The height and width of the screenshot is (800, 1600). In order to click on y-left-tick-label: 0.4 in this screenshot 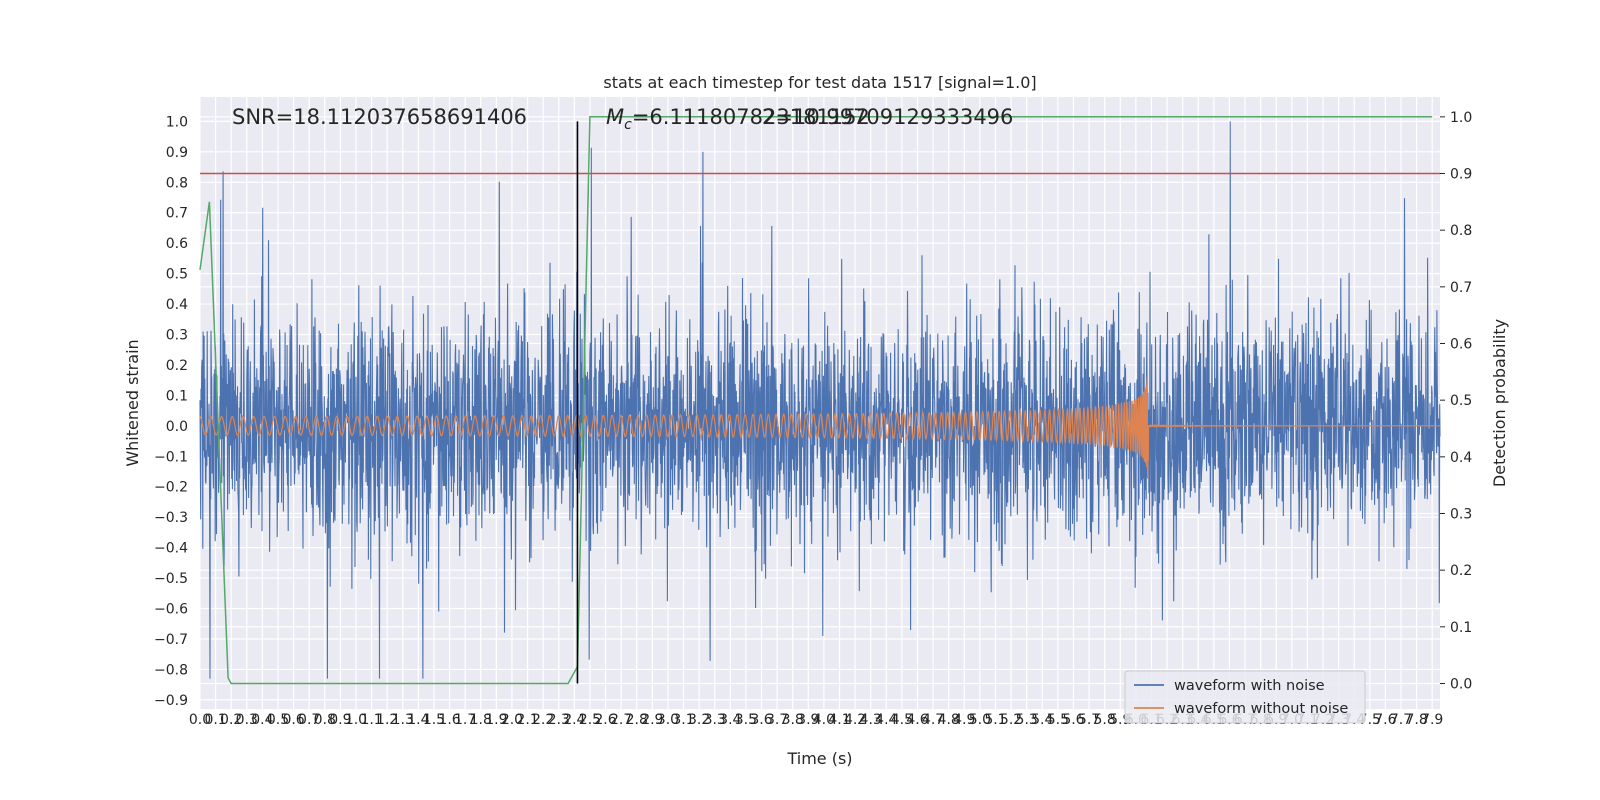, I will do `click(177, 305)`.